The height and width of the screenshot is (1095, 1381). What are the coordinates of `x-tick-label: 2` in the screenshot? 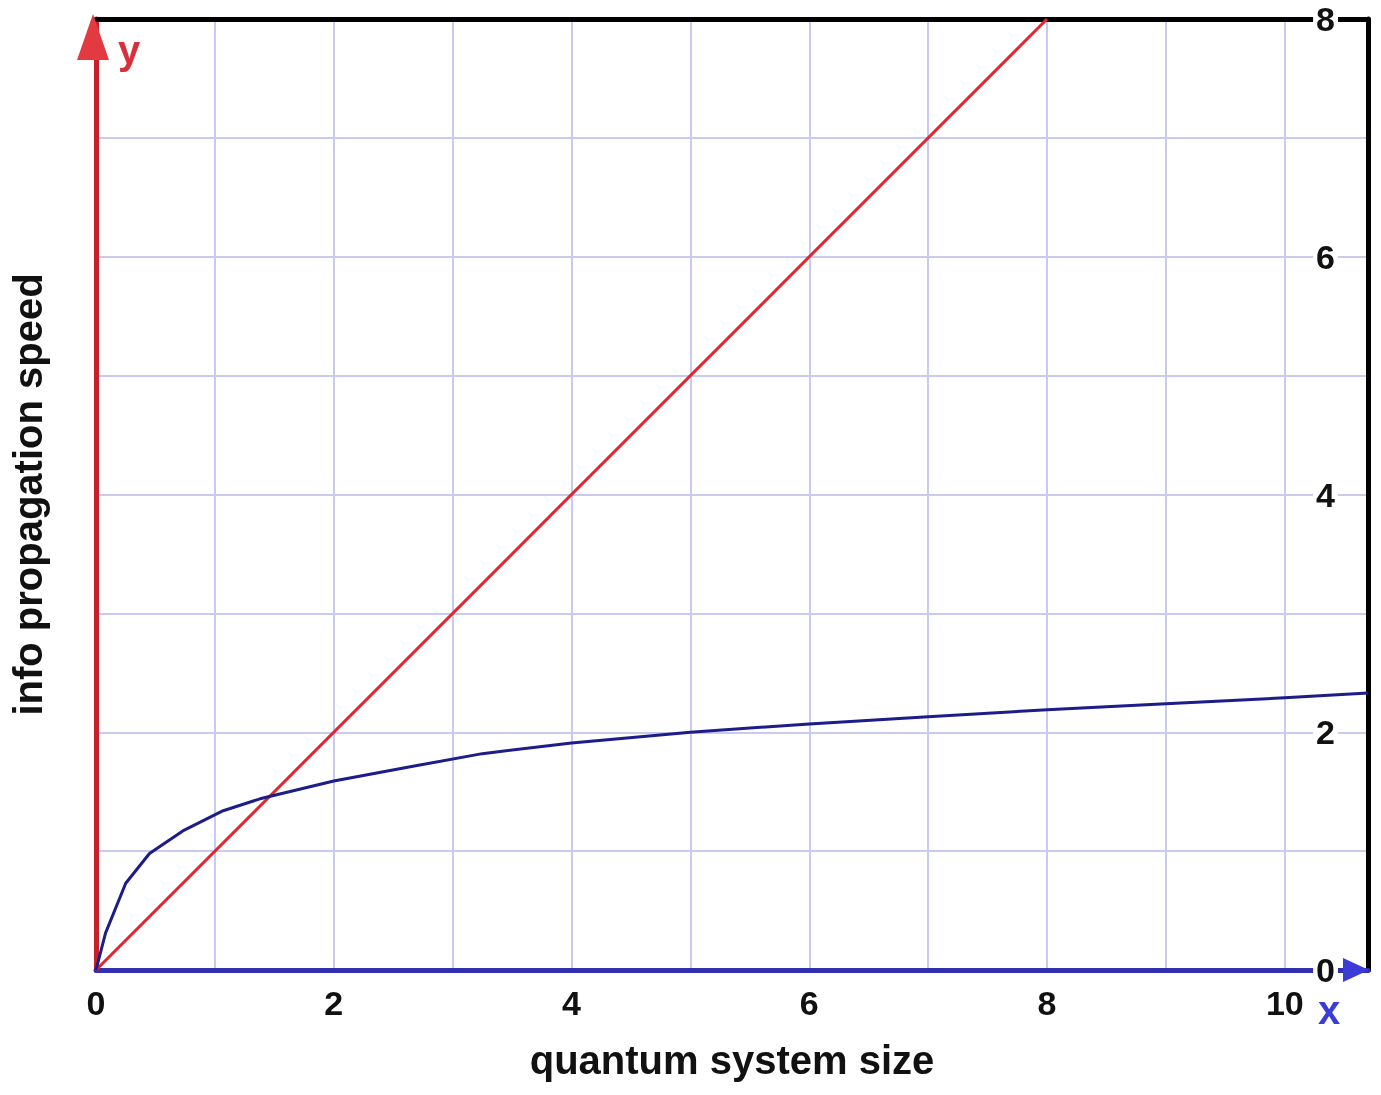 It's located at (334, 1003).